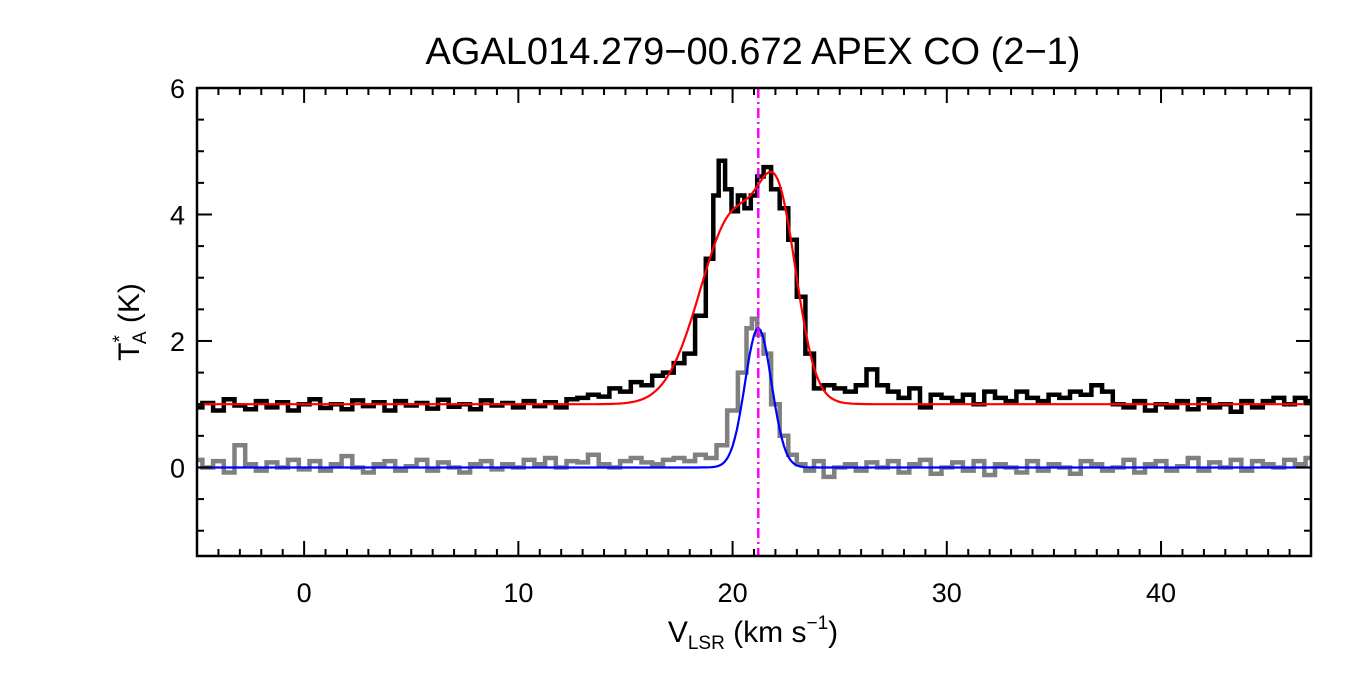 The height and width of the screenshot is (675, 1350). What do you see at coordinates (304, 593) in the screenshot?
I see `x-tick-label: 0` at bounding box center [304, 593].